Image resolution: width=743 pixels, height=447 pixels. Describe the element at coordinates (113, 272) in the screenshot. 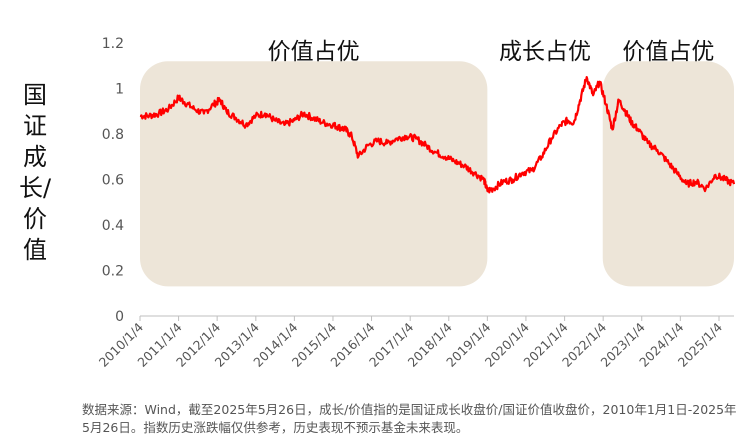

I see `y-tick-label-1: 0.2` at that location.